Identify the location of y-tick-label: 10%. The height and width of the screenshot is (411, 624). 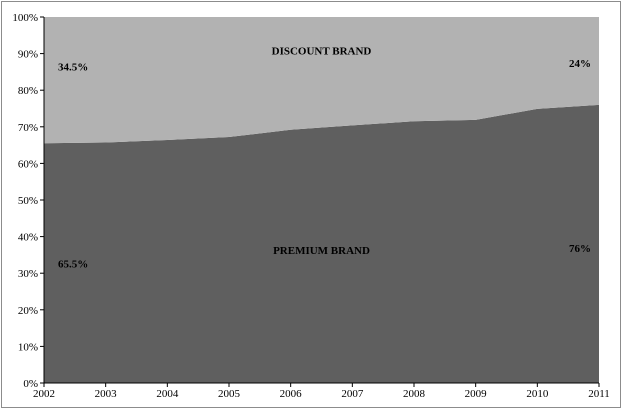
(28, 347).